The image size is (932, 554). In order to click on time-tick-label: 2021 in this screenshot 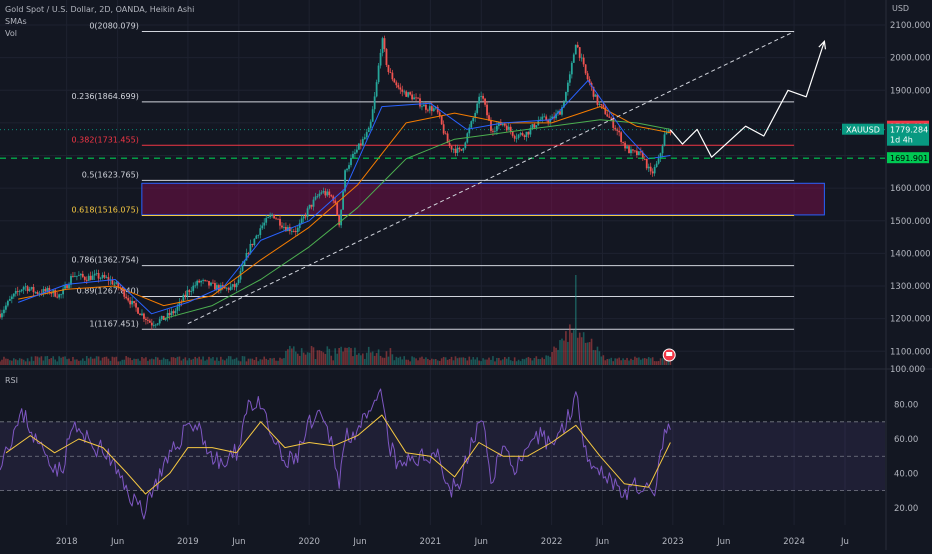, I will do `click(431, 542)`.